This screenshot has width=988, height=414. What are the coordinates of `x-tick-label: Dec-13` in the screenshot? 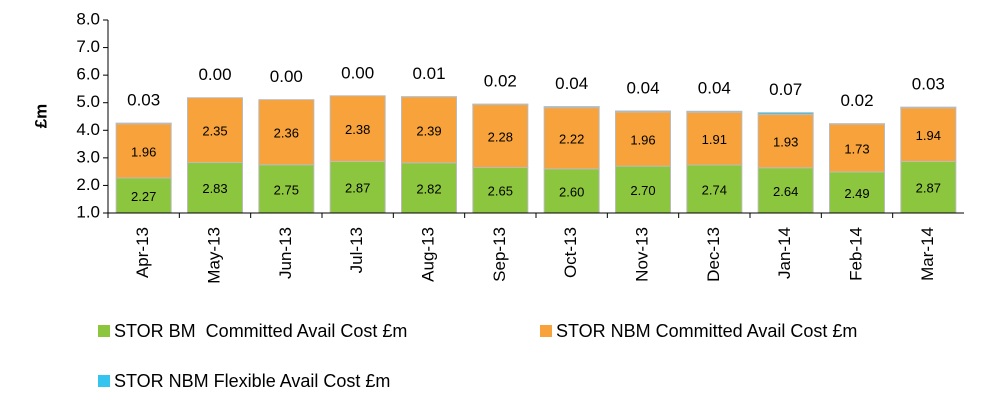 It's located at (713, 254).